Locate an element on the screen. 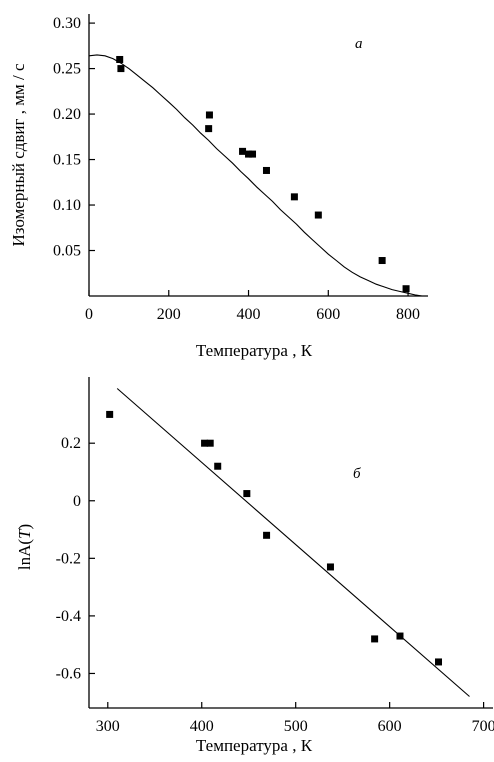 This screenshot has width=494, height=762. x-tick-label: 700 is located at coordinates (483, 726).